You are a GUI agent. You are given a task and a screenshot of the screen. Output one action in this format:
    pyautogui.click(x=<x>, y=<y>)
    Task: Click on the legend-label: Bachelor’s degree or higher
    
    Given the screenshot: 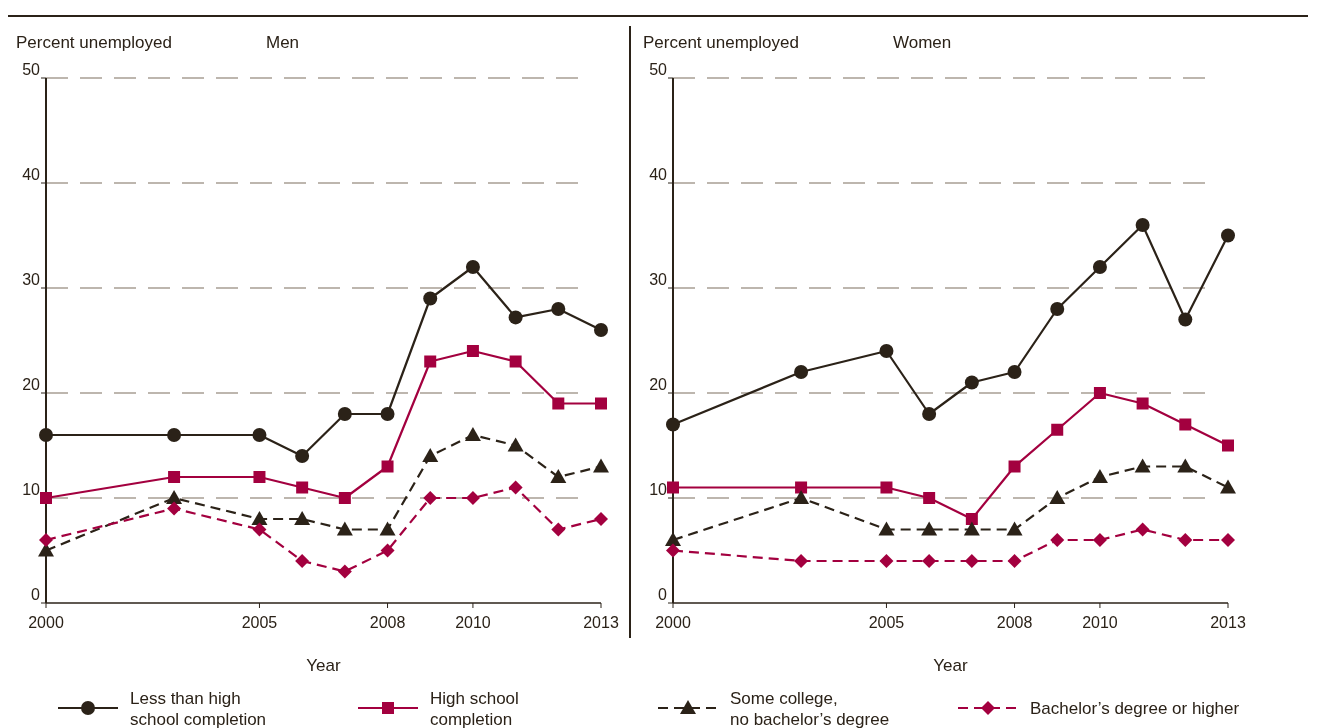 What is the action you would take?
    pyautogui.click(x=1135, y=708)
    